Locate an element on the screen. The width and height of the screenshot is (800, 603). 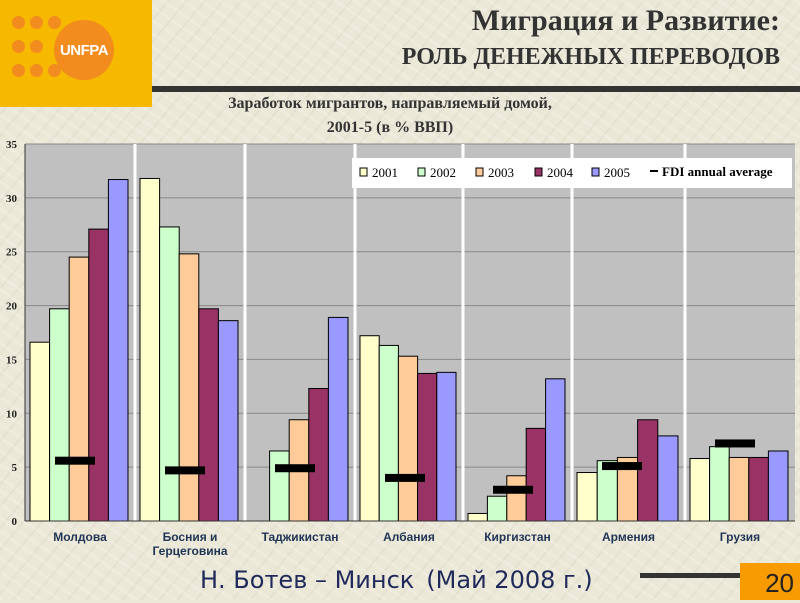
unfpa-logo: UNFPA is located at coordinates (76, 53).